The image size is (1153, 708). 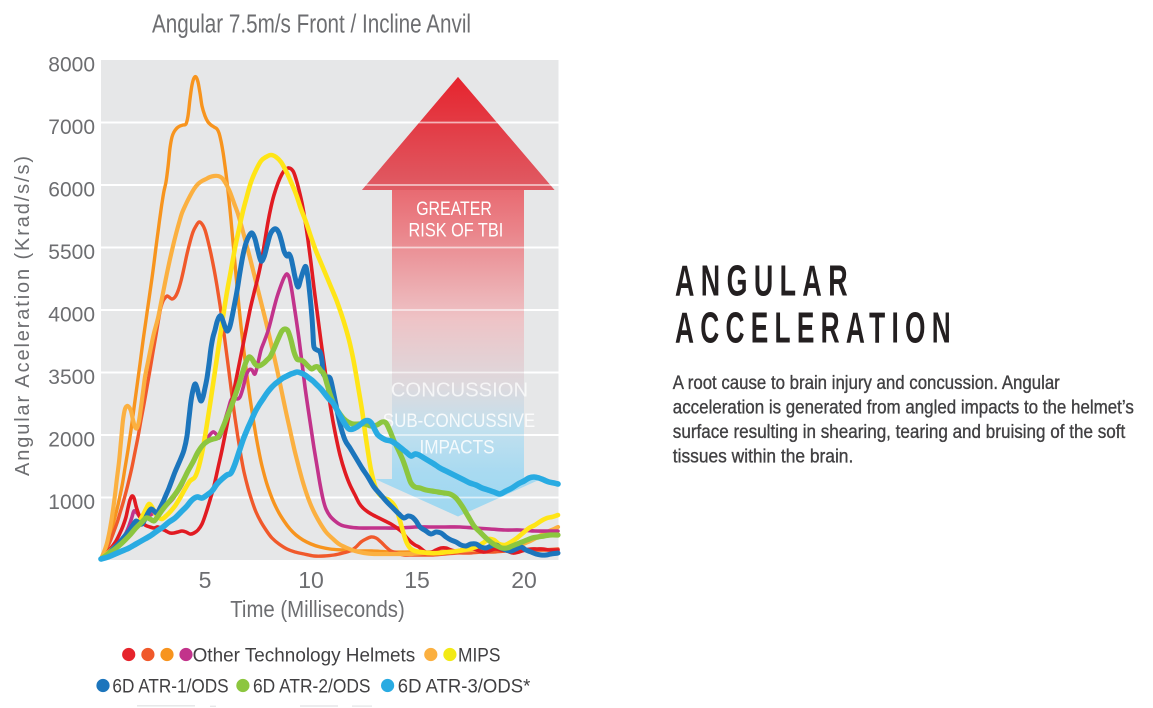 I want to click on svg-text: RISK OF TBI, so click(x=456, y=230).